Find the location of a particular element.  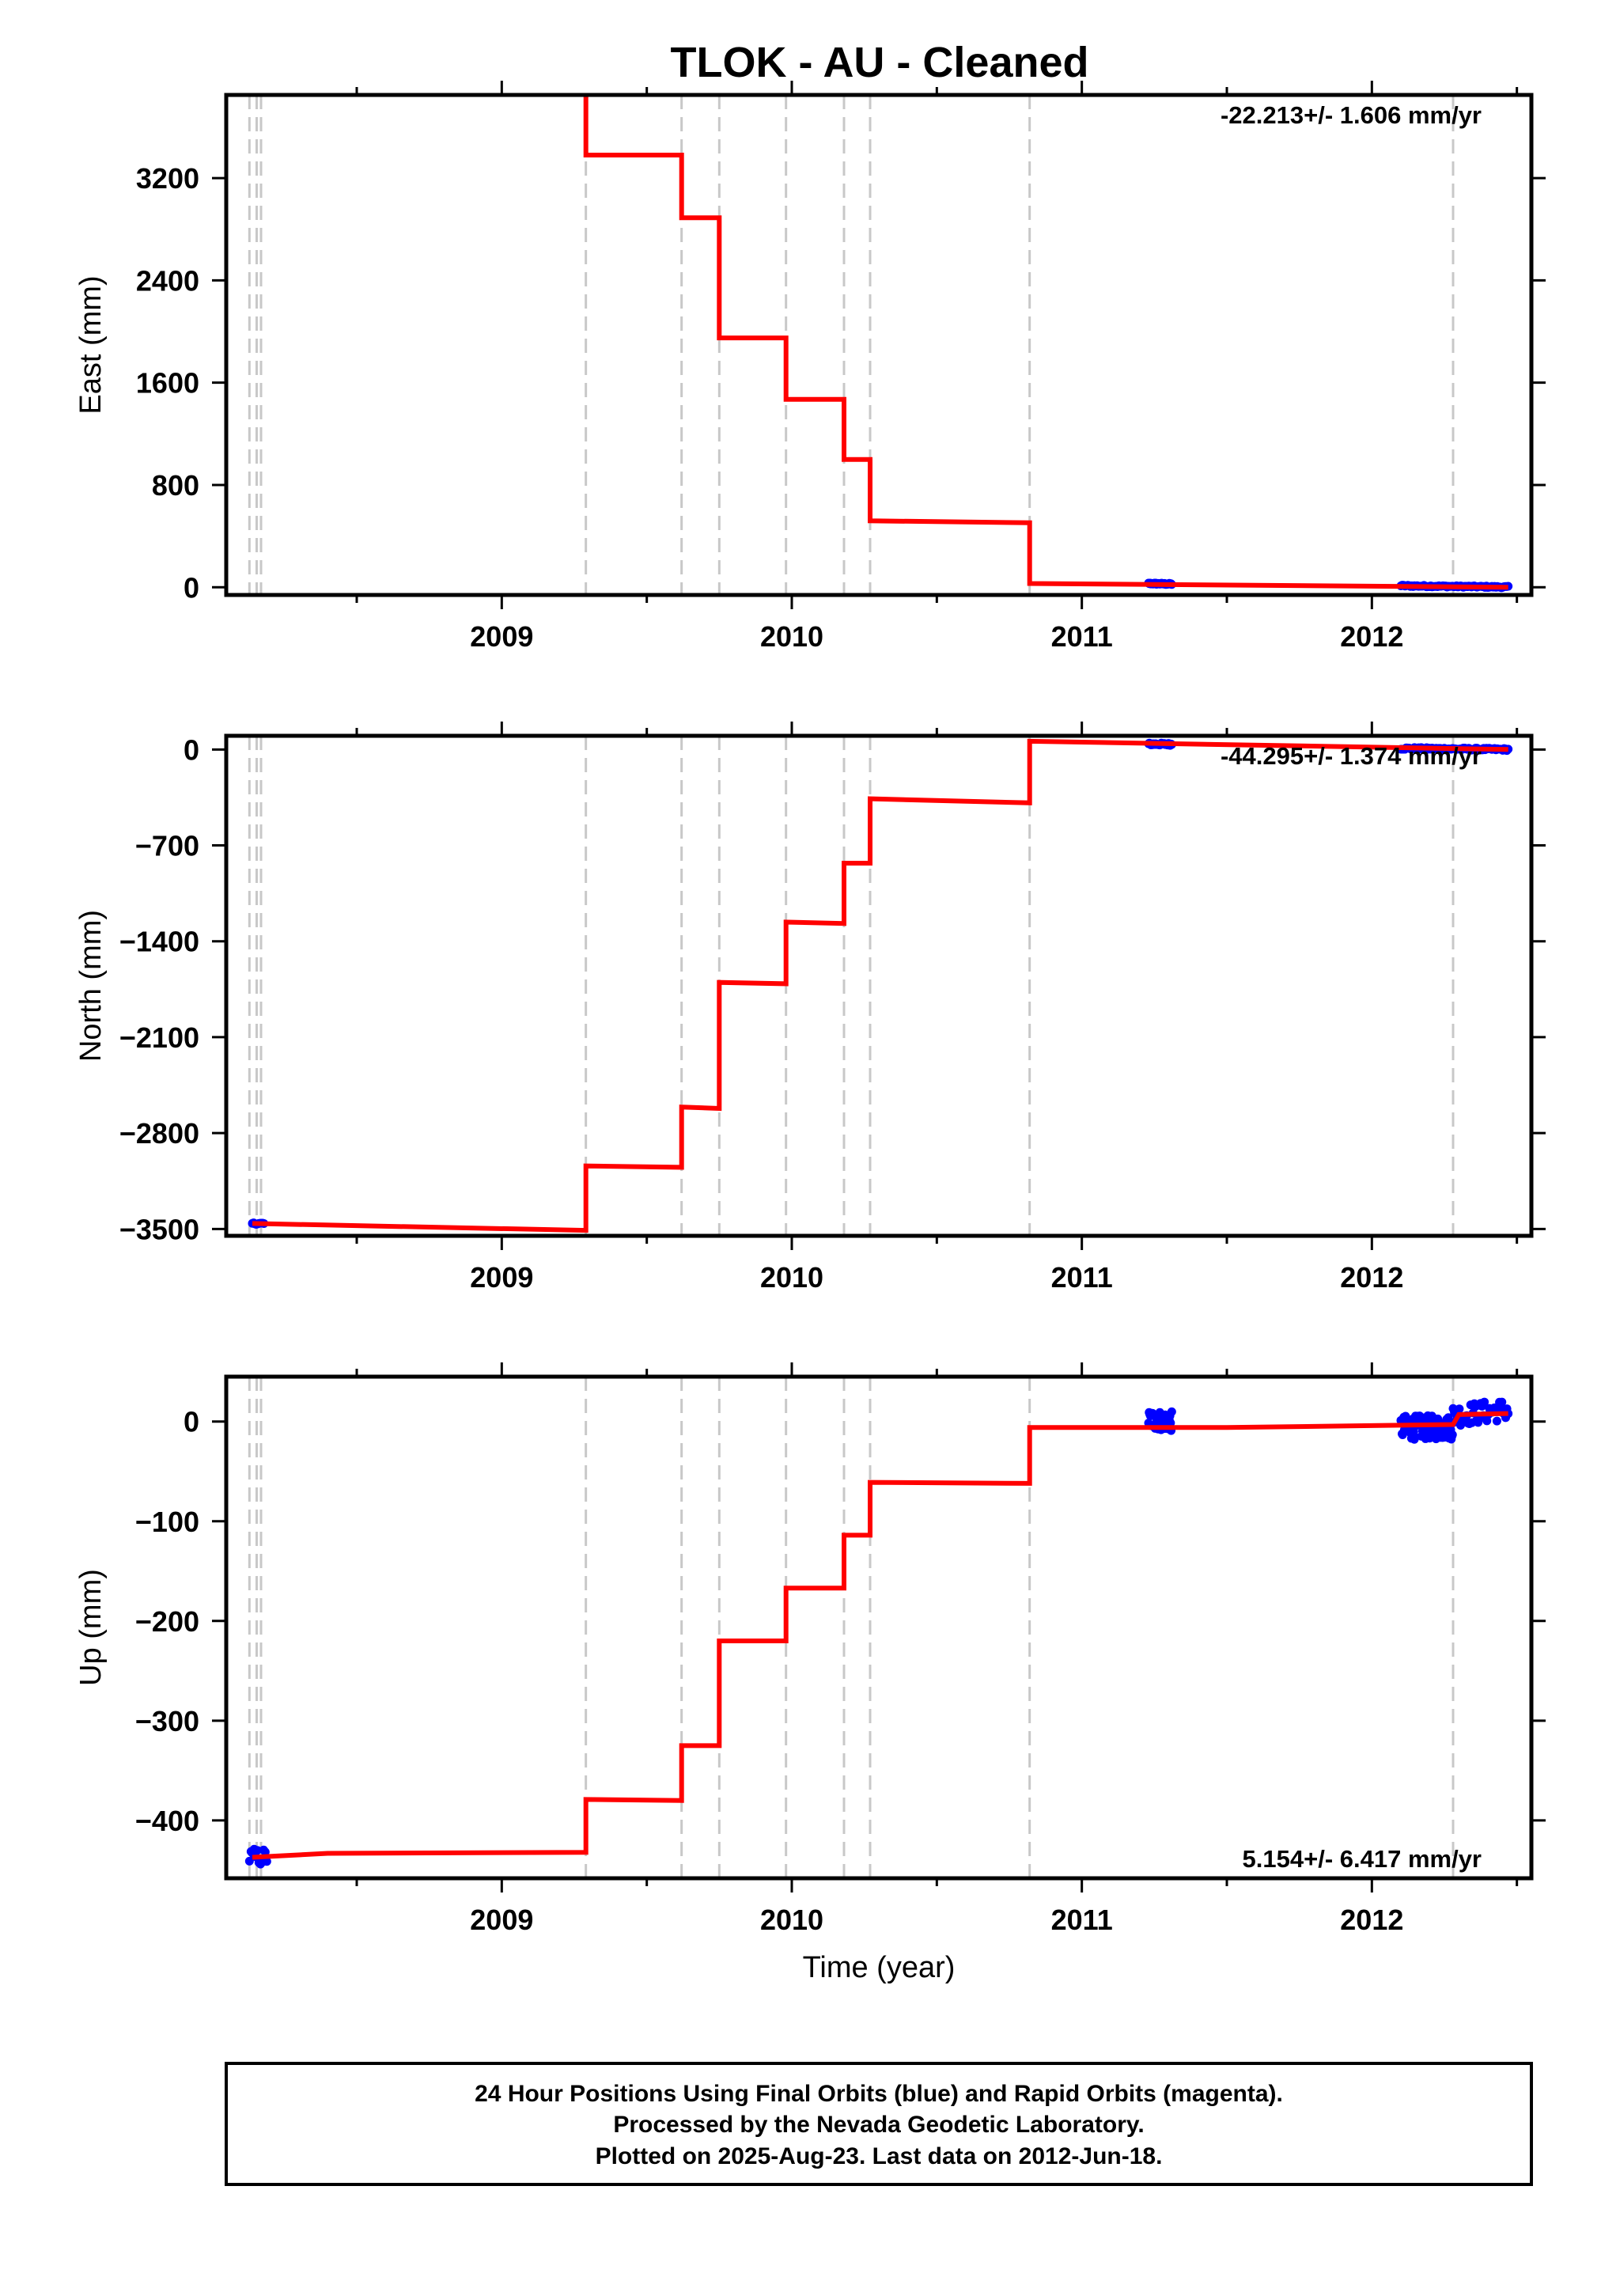

y-tick-label: −1400 is located at coordinates (159, 942).